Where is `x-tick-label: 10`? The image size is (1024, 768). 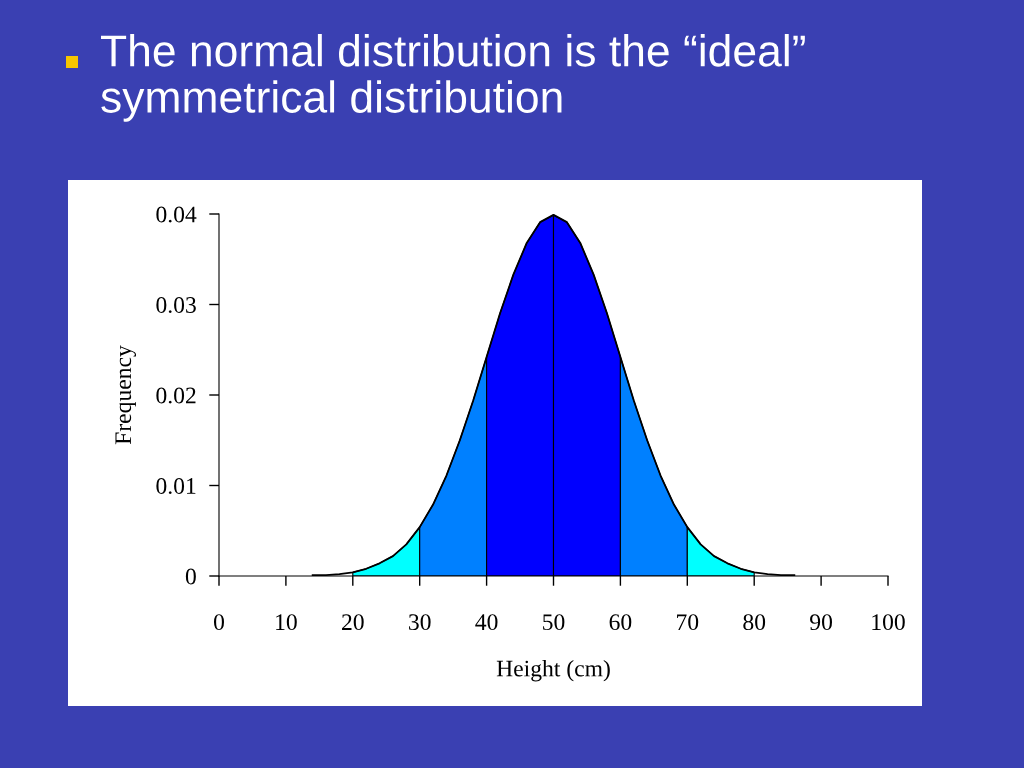
x-tick-label: 10 is located at coordinates (286, 622).